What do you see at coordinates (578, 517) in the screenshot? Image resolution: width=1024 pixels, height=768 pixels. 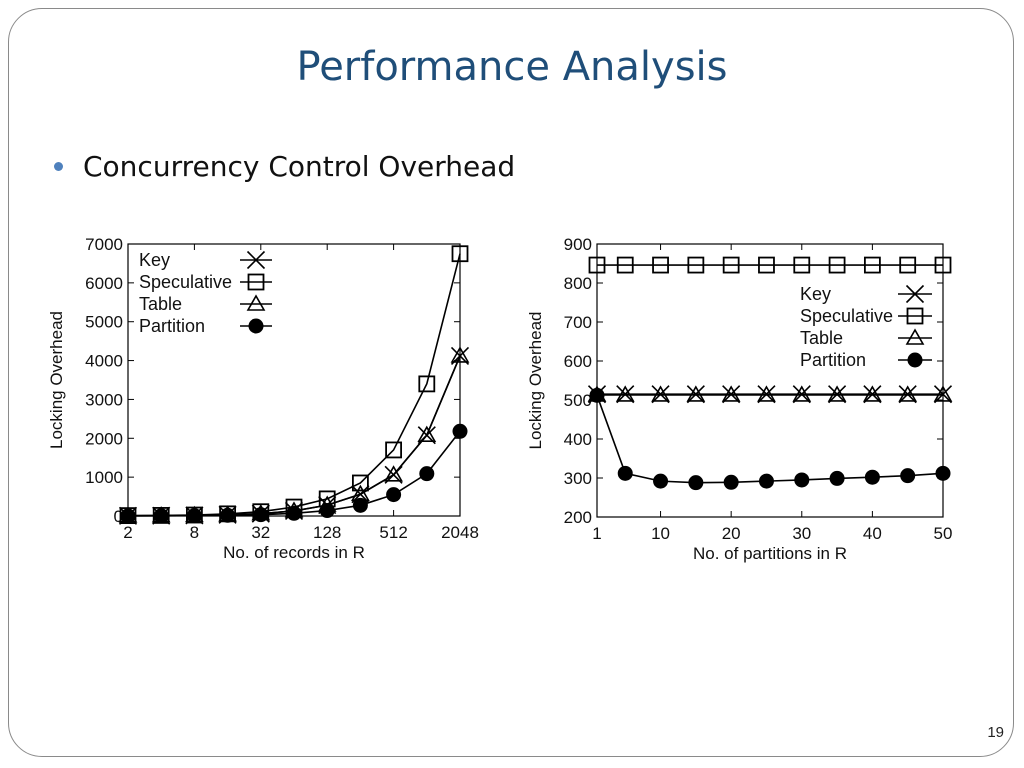 I see `y-tick-label: 200` at bounding box center [578, 517].